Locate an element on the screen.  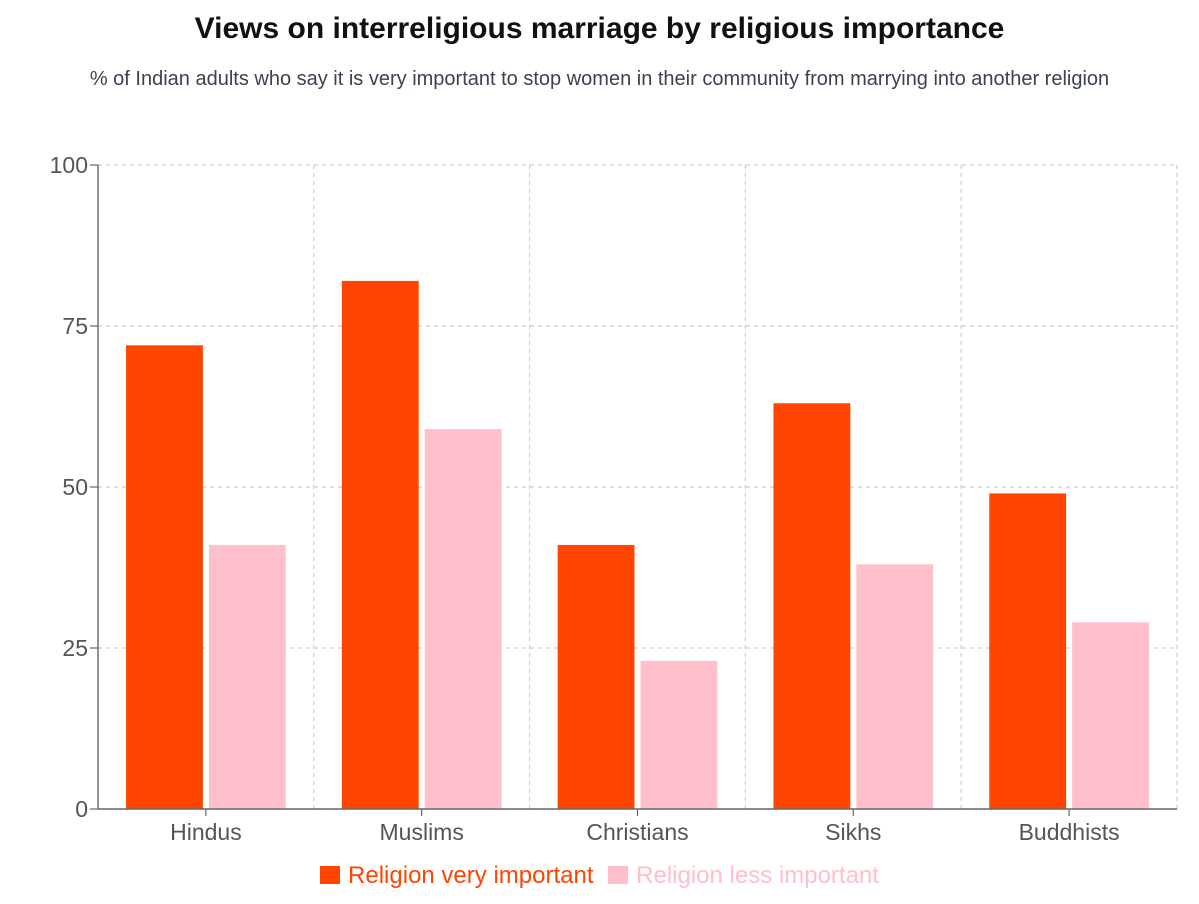
legend-item-series-2: Religion less important is located at coordinates (743, 876).